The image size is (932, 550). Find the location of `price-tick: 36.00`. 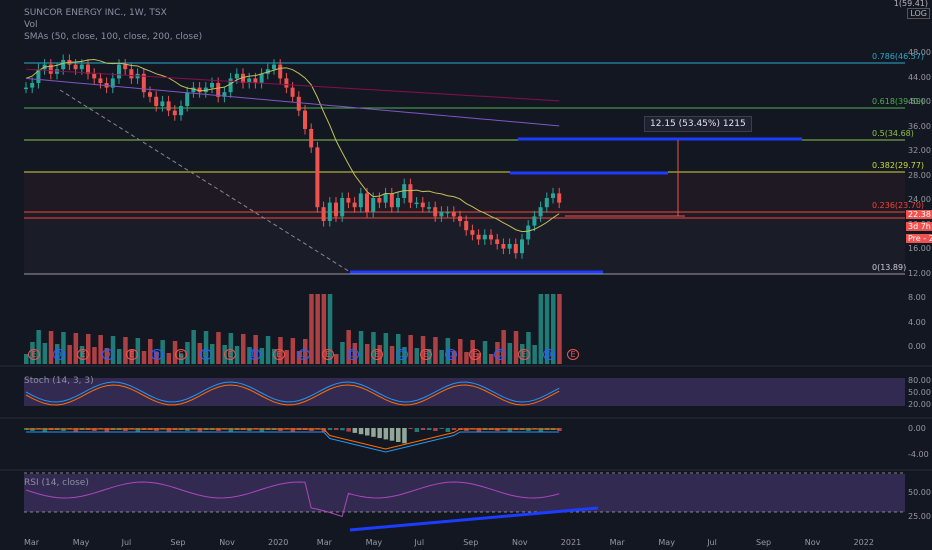

price-tick: 36.00 is located at coordinates (919, 126).